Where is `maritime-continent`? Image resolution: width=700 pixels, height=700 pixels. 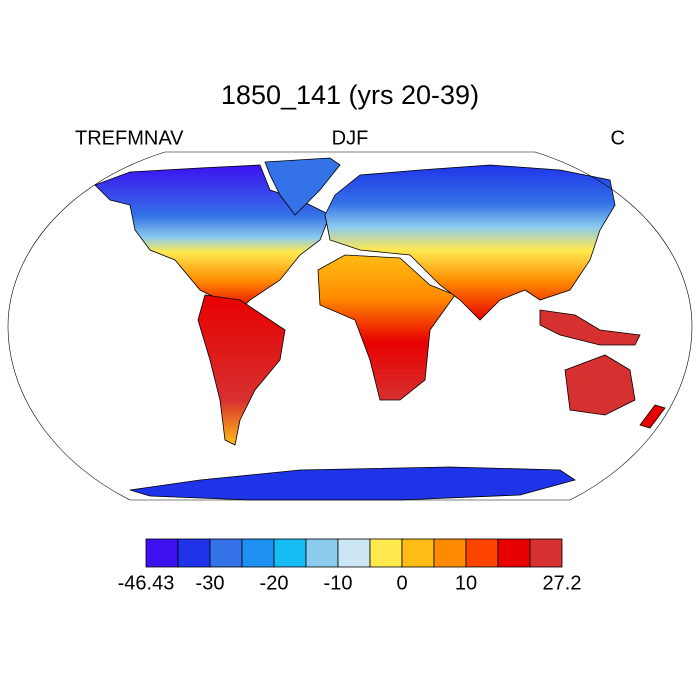
maritime-continent is located at coordinates (590, 327).